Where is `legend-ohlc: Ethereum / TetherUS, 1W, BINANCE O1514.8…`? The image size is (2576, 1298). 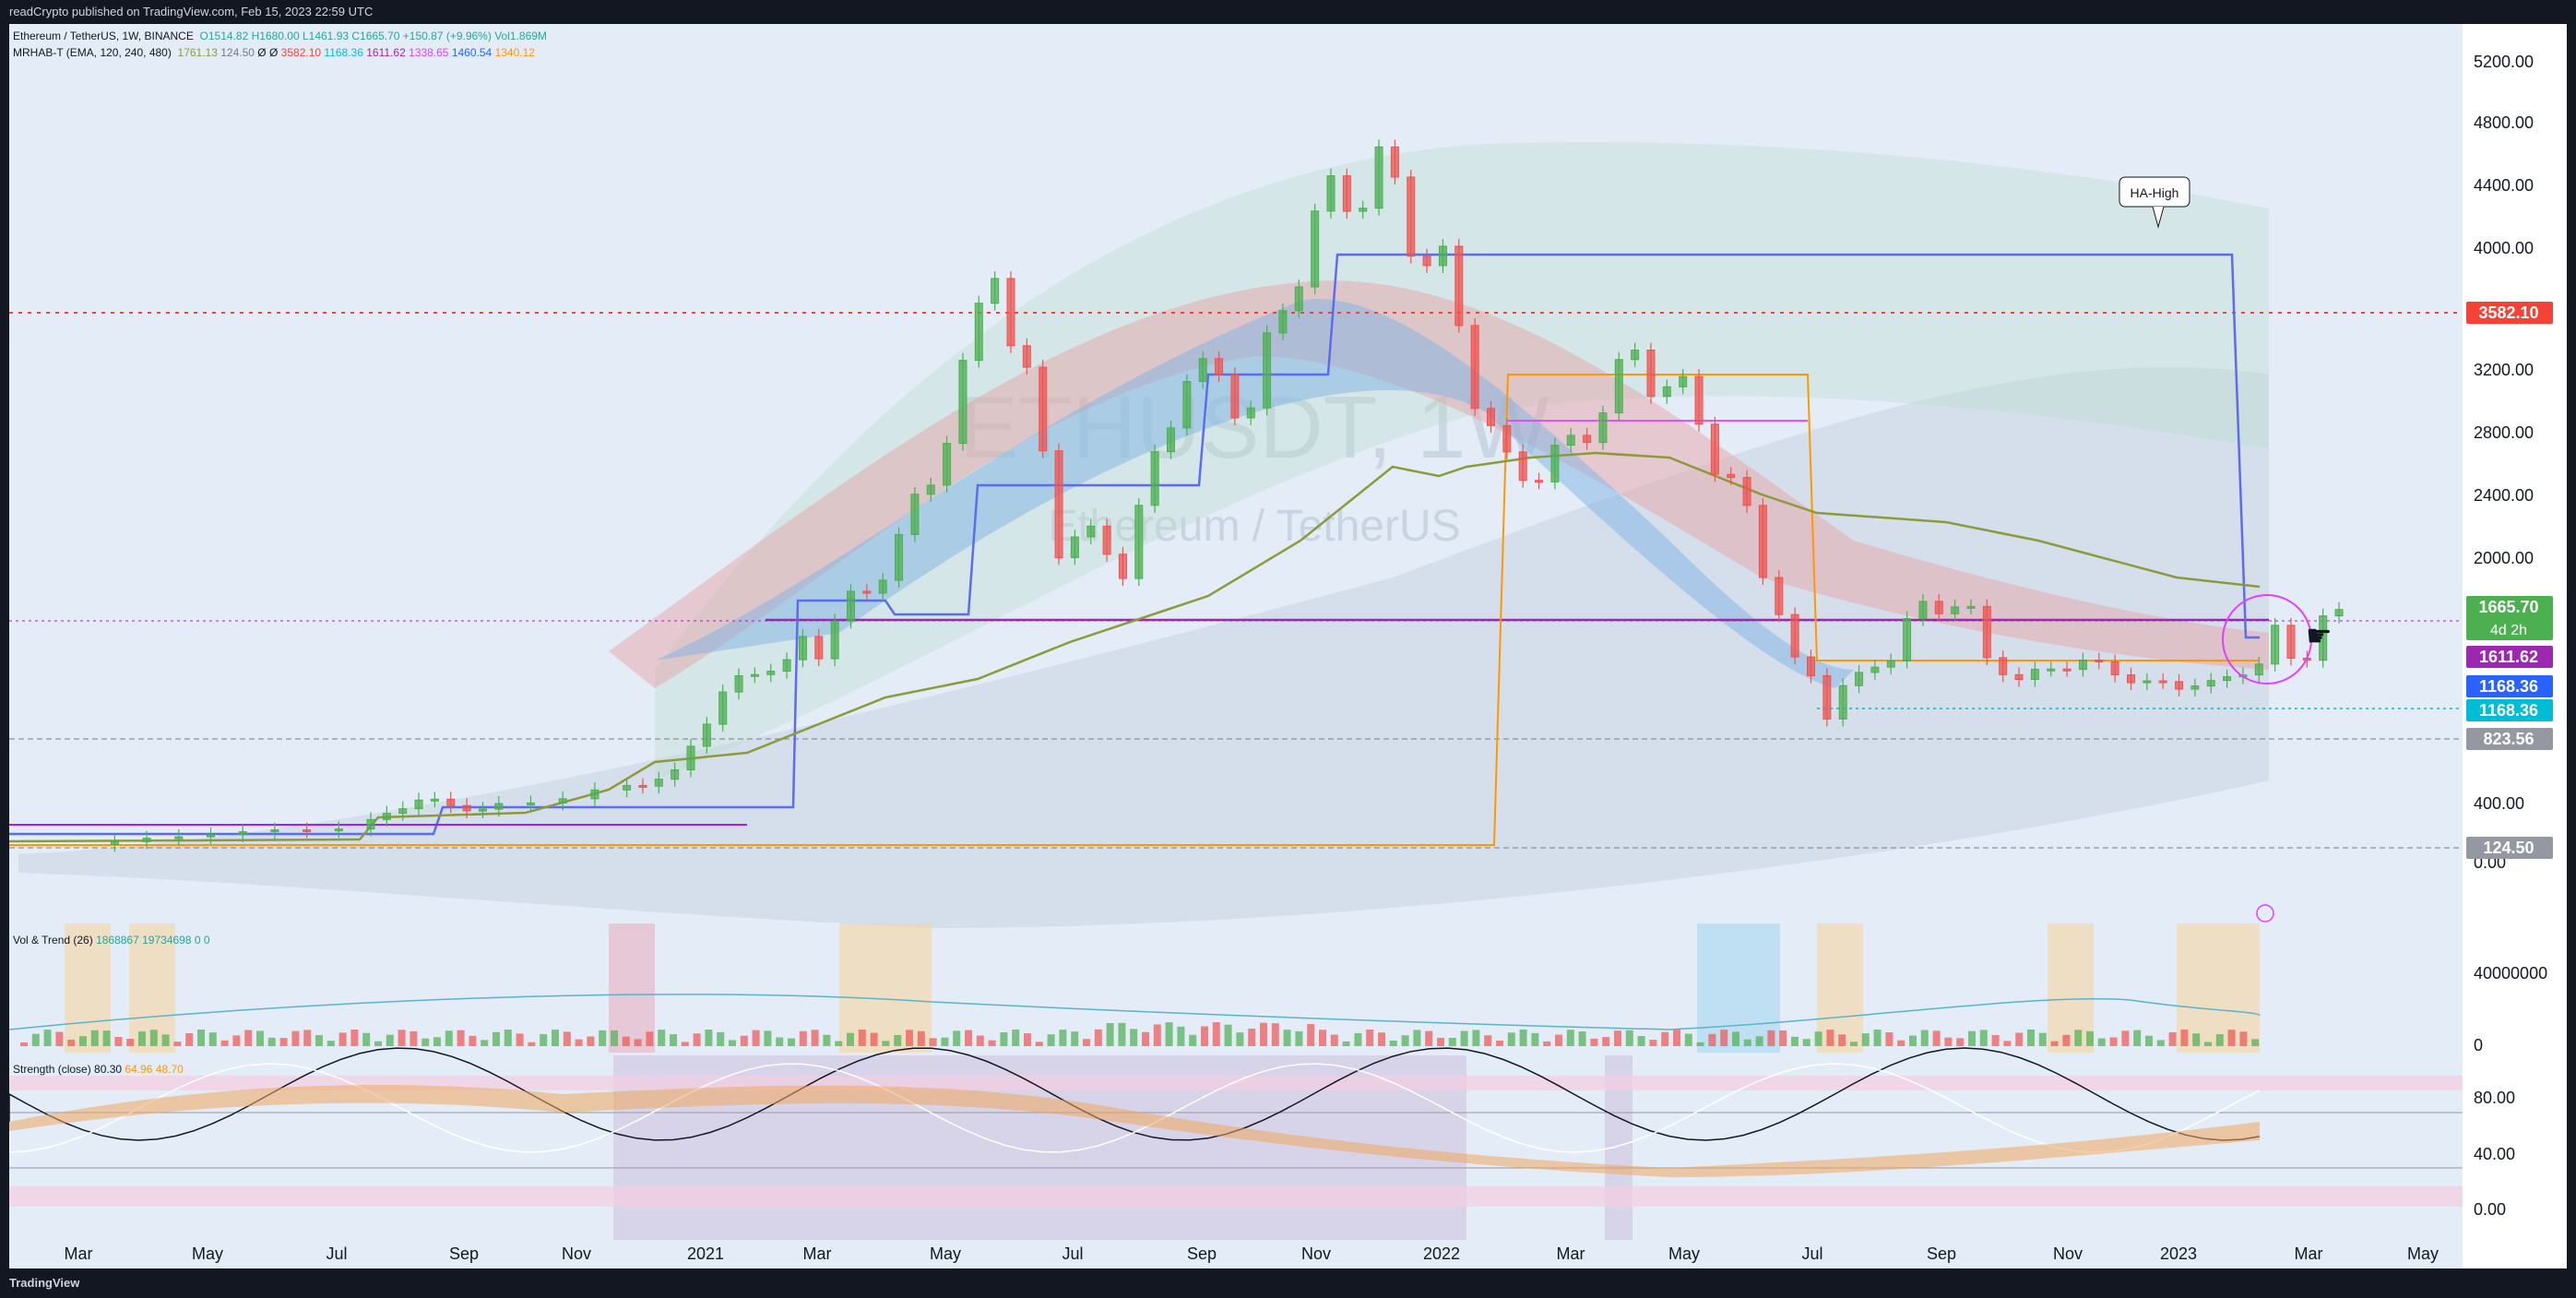
legend-ohlc: Ethereum / TetherUS, 1W, BINANCE O1514.8… is located at coordinates (280, 36).